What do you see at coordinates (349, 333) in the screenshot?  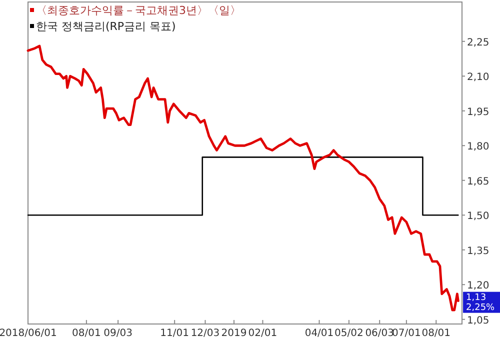 I see `x-tick-label: 05/02` at bounding box center [349, 333].